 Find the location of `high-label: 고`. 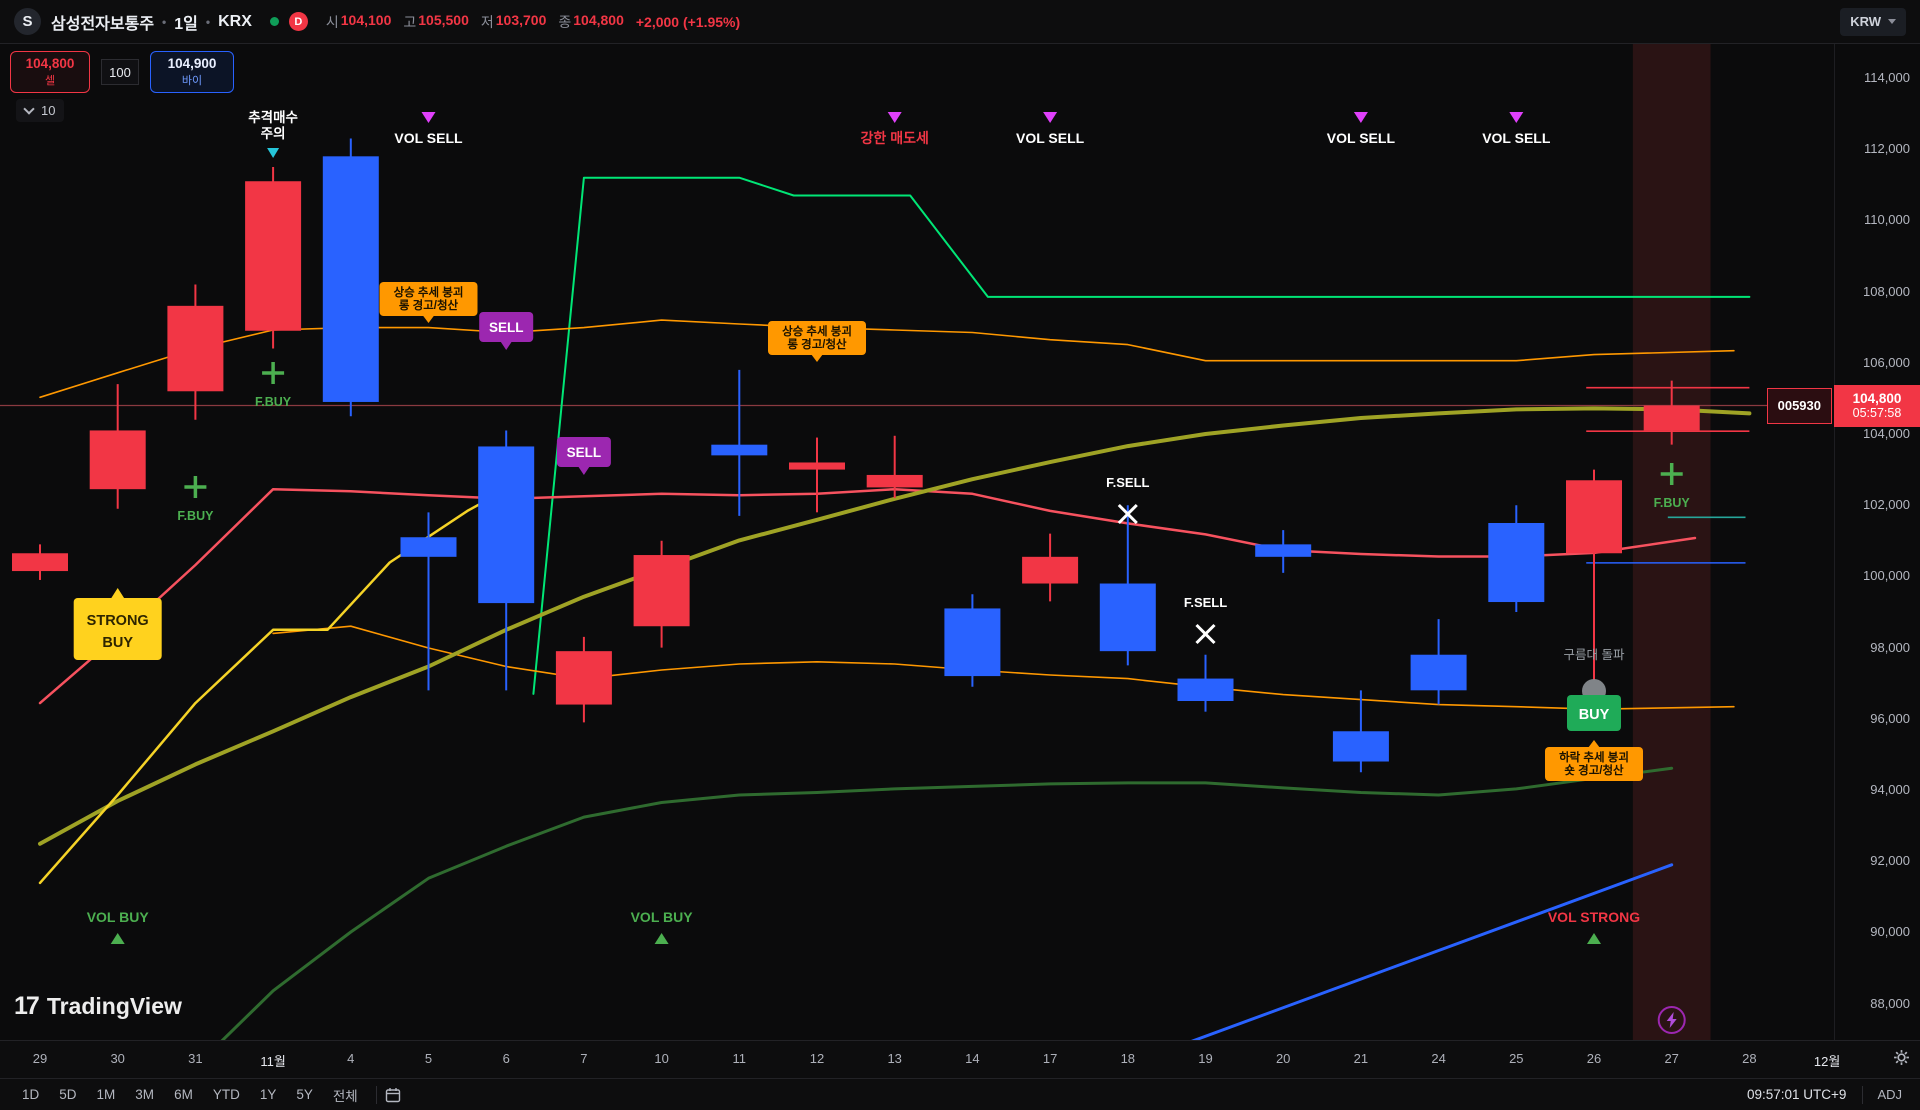

high-label: 고 is located at coordinates (410, 21).